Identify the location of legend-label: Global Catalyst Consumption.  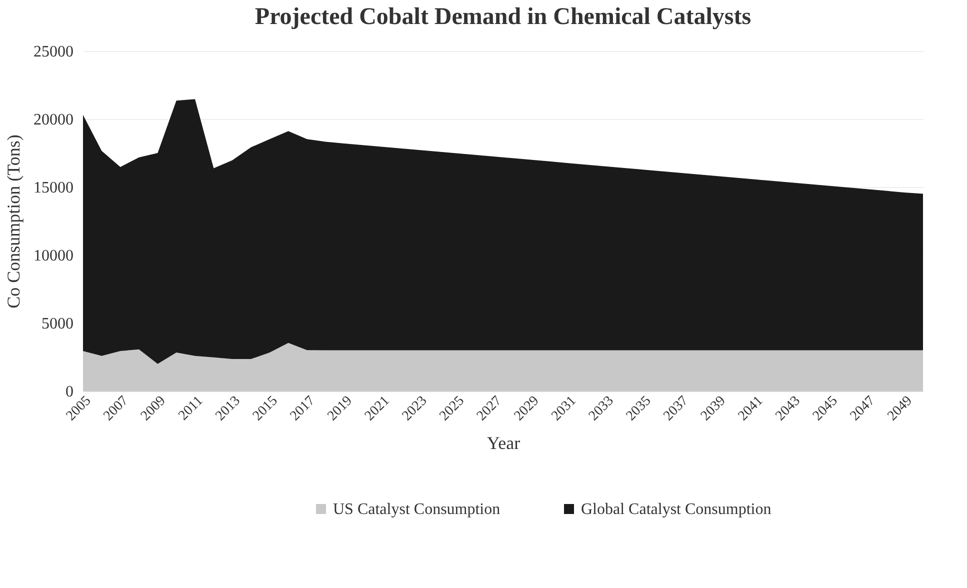
(676, 509).